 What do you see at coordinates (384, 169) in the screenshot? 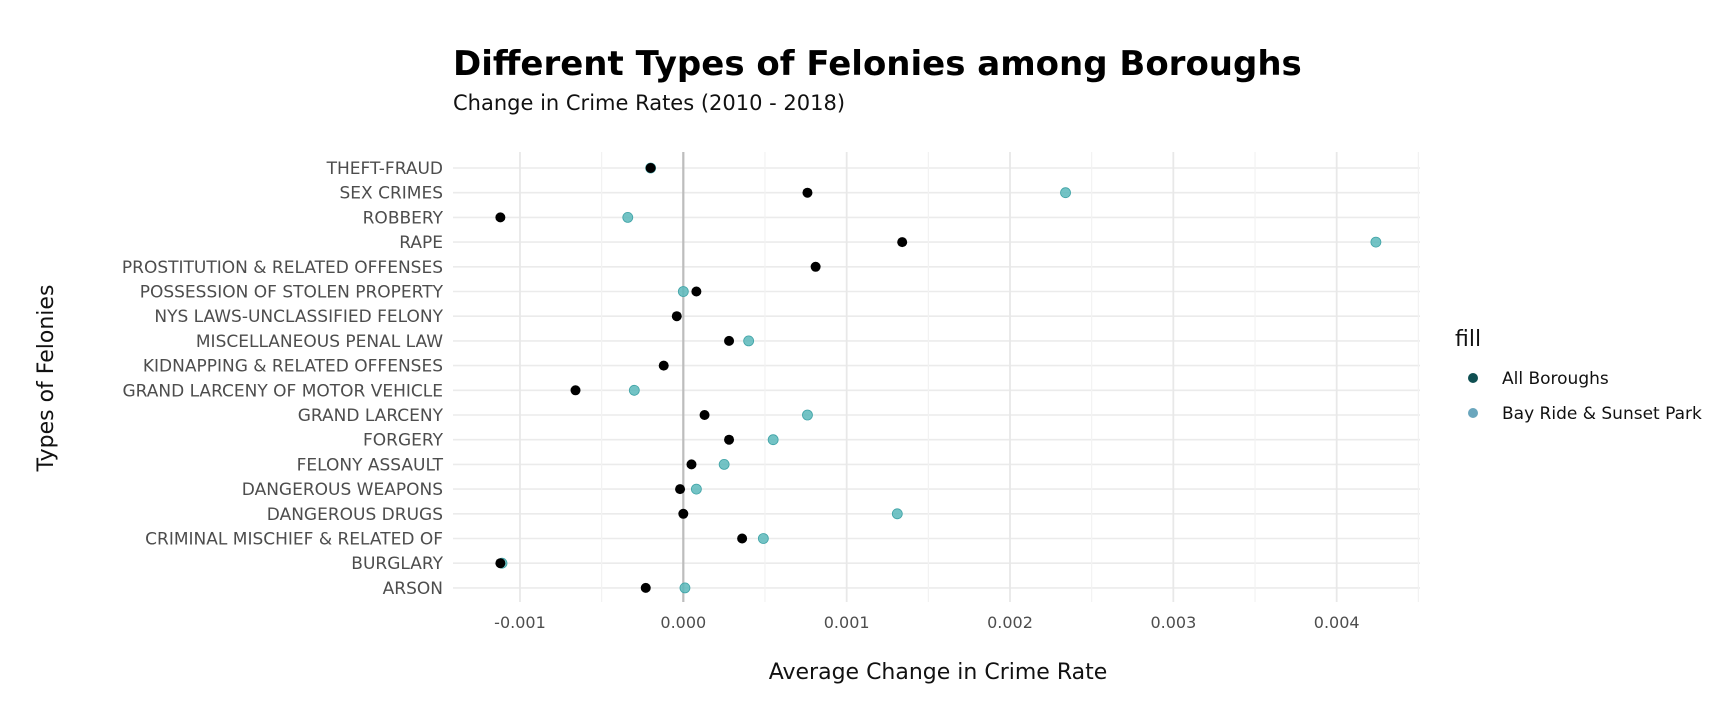
I see `category-label: THEFT-FRAUD` at bounding box center [384, 169].